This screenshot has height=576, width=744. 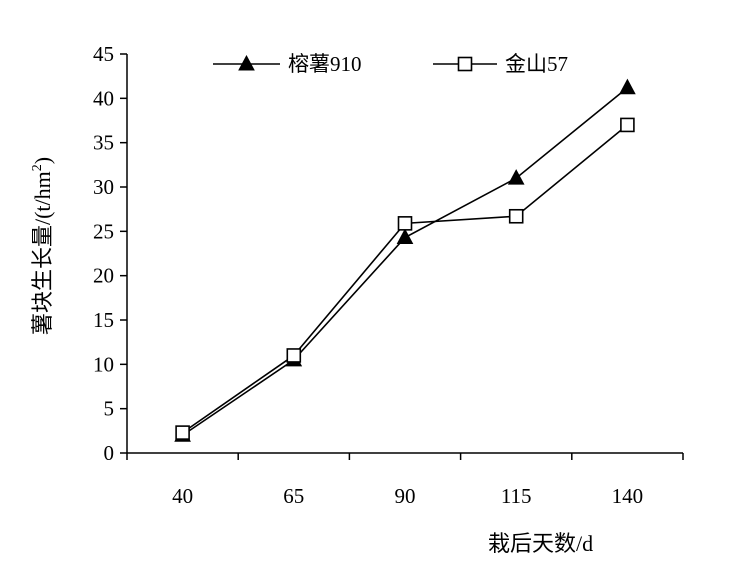 I want to click on y-tick-label: 35, so click(x=103, y=143).